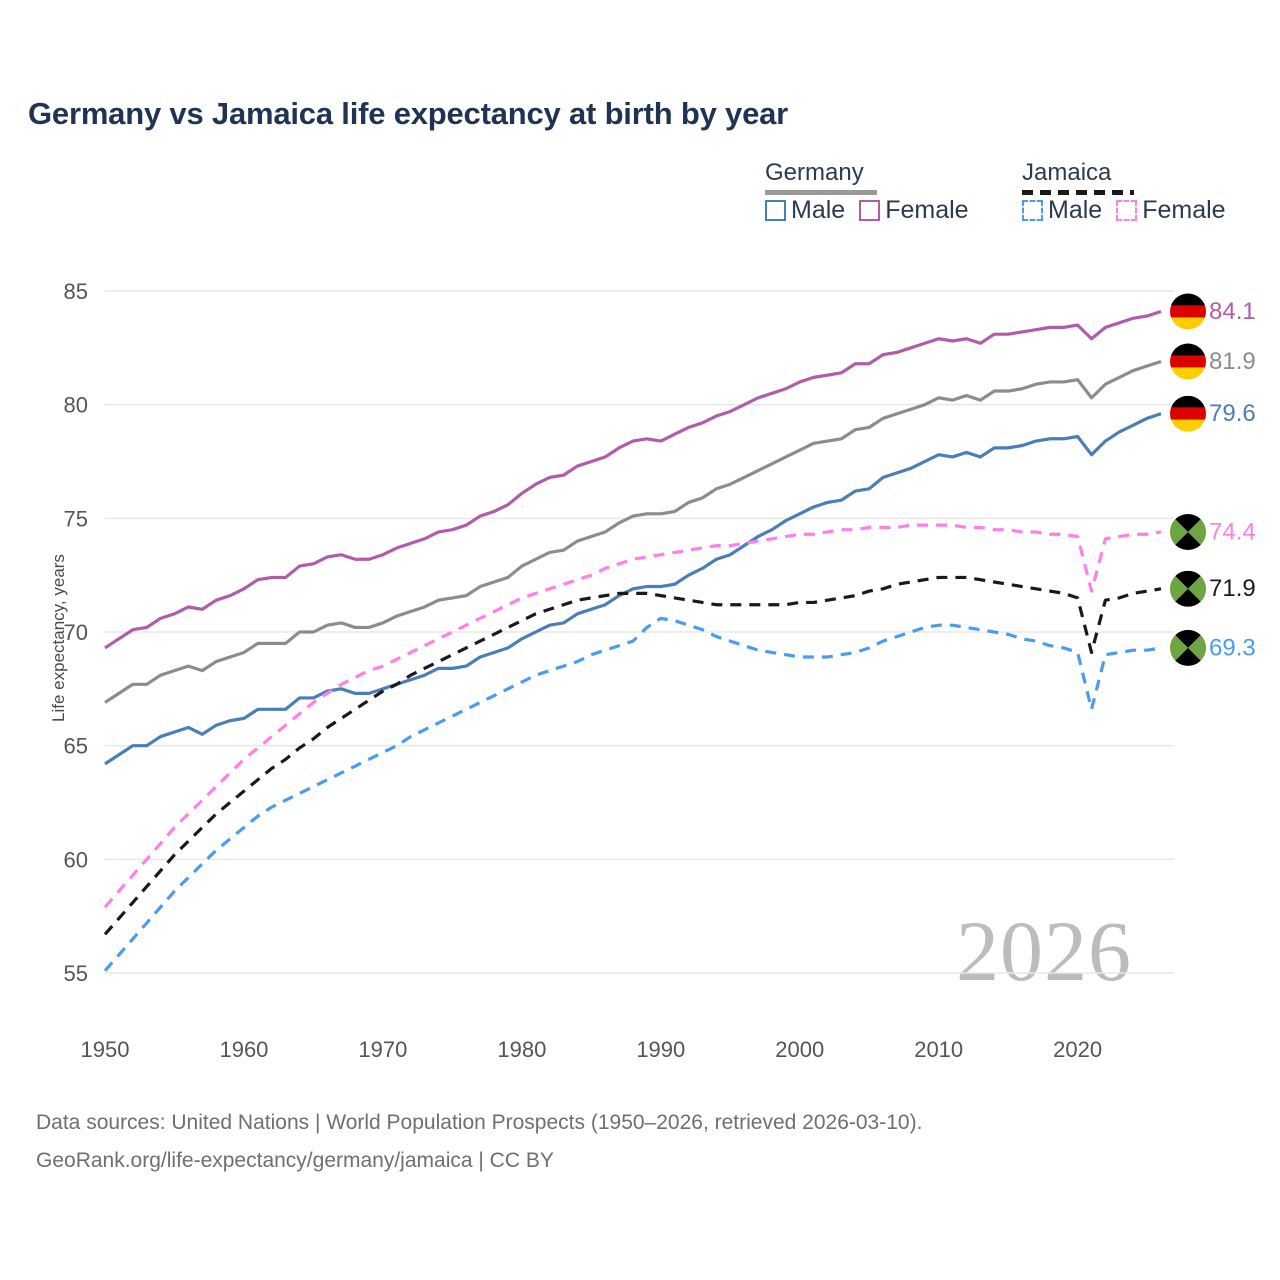 The width and height of the screenshot is (1280, 1280). What do you see at coordinates (818, 210) in the screenshot?
I see `legend-item-germany-male-label: Male` at bounding box center [818, 210].